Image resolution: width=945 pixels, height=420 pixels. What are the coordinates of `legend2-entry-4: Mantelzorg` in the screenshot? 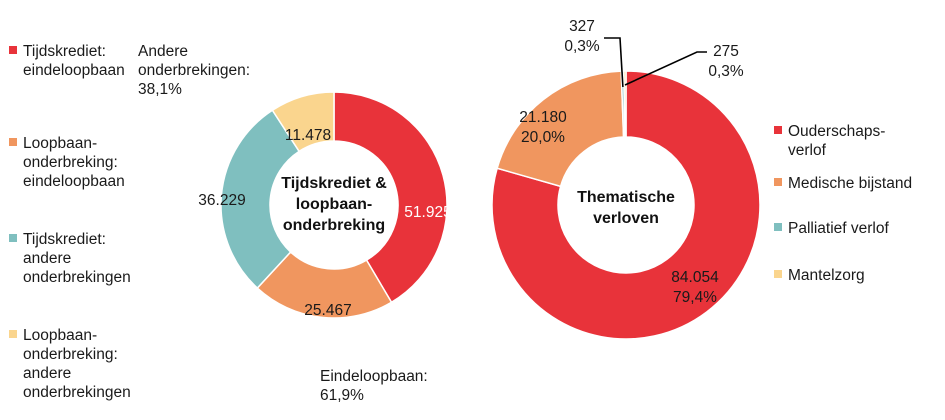 It's located at (826, 275).